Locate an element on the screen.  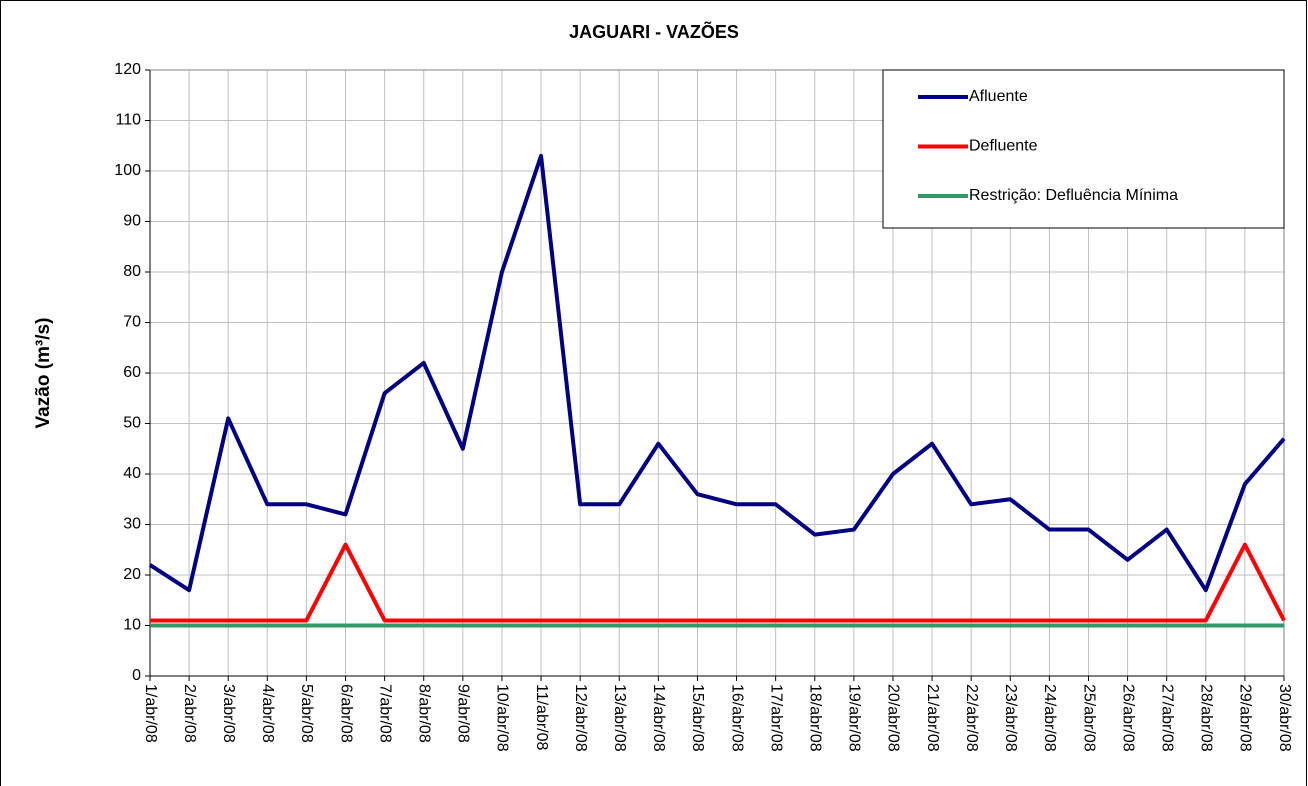
x-tick-label: 22/abr/08 is located at coordinates (971, 718).